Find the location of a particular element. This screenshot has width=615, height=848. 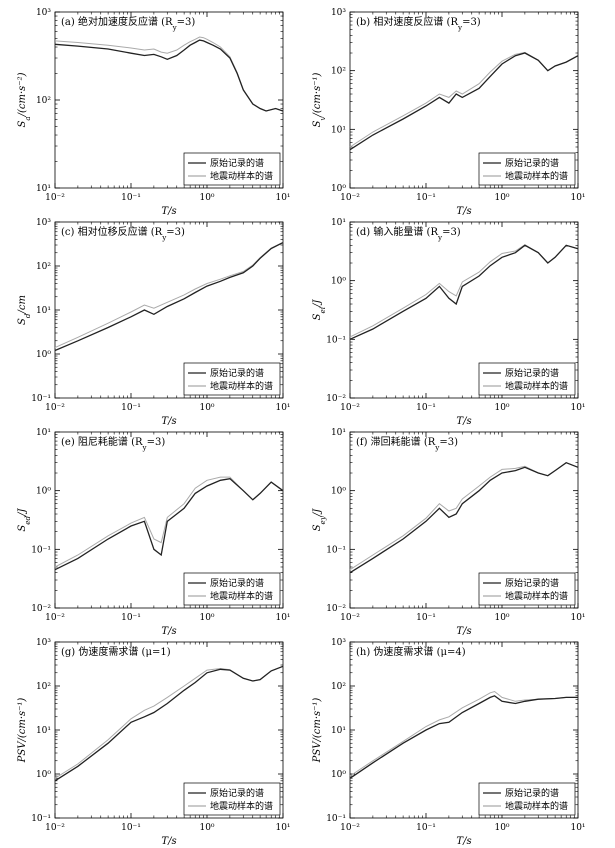

chart-title: (a) 绝对加速度反应谱 (Ry=3) is located at coordinates (128, 23).